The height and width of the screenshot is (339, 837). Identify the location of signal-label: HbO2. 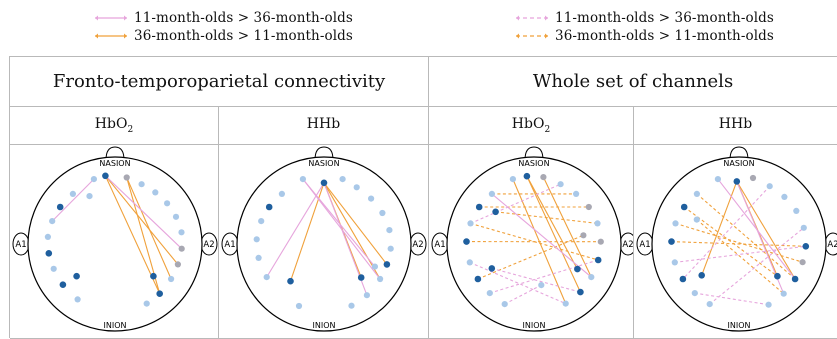
(531, 125).